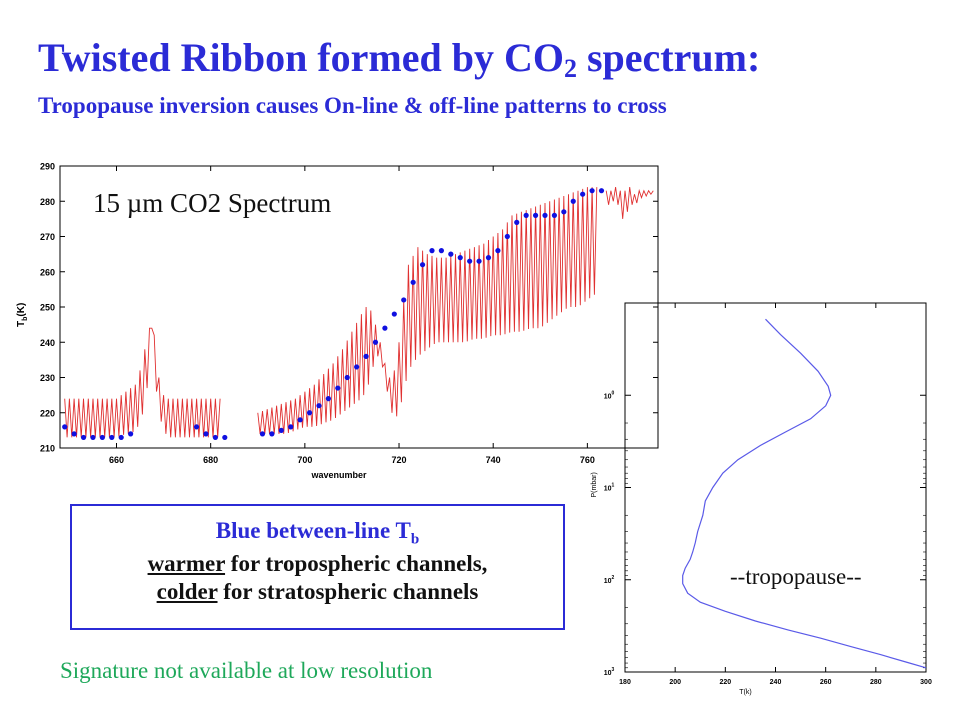 The width and height of the screenshot is (960, 720). Describe the element at coordinates (47, 413) in the screenshot. I see `y-tick-label: 220` at that location.